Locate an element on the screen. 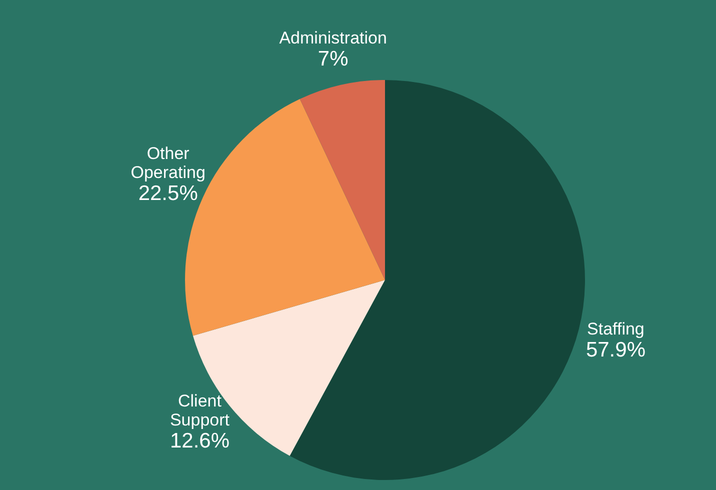 This screenshot has width=716, height=490. slice-label: Staffing is located at coordinates (615, 328).